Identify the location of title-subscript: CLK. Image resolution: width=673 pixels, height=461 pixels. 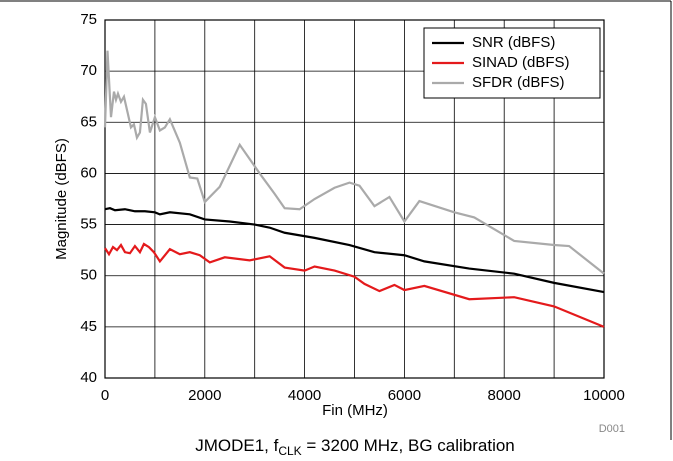
(289, 451).